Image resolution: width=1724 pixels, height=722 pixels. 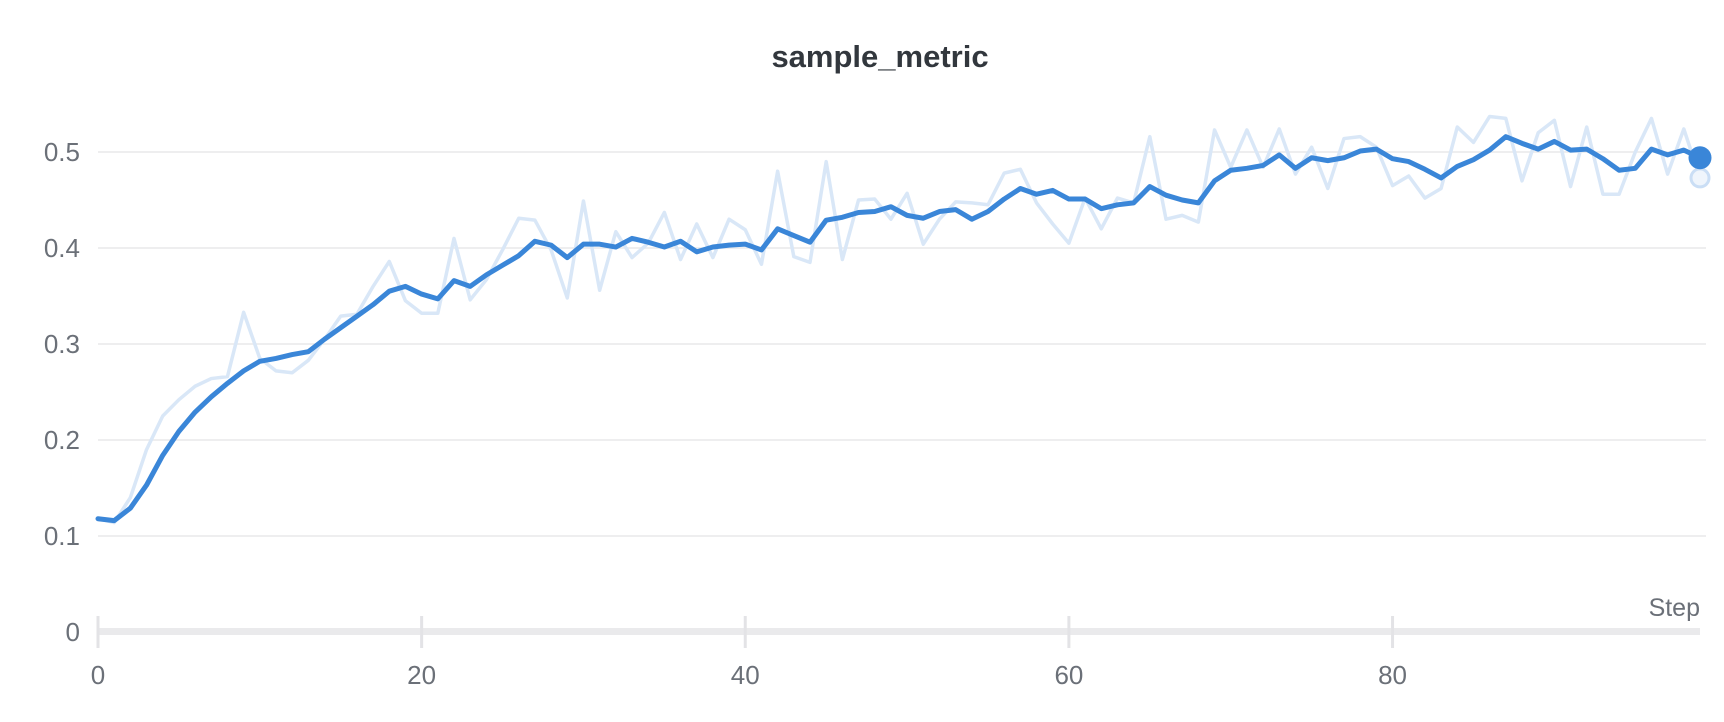 I want to click on x-tick-label-60: 60, so click(x=1068, y=675).